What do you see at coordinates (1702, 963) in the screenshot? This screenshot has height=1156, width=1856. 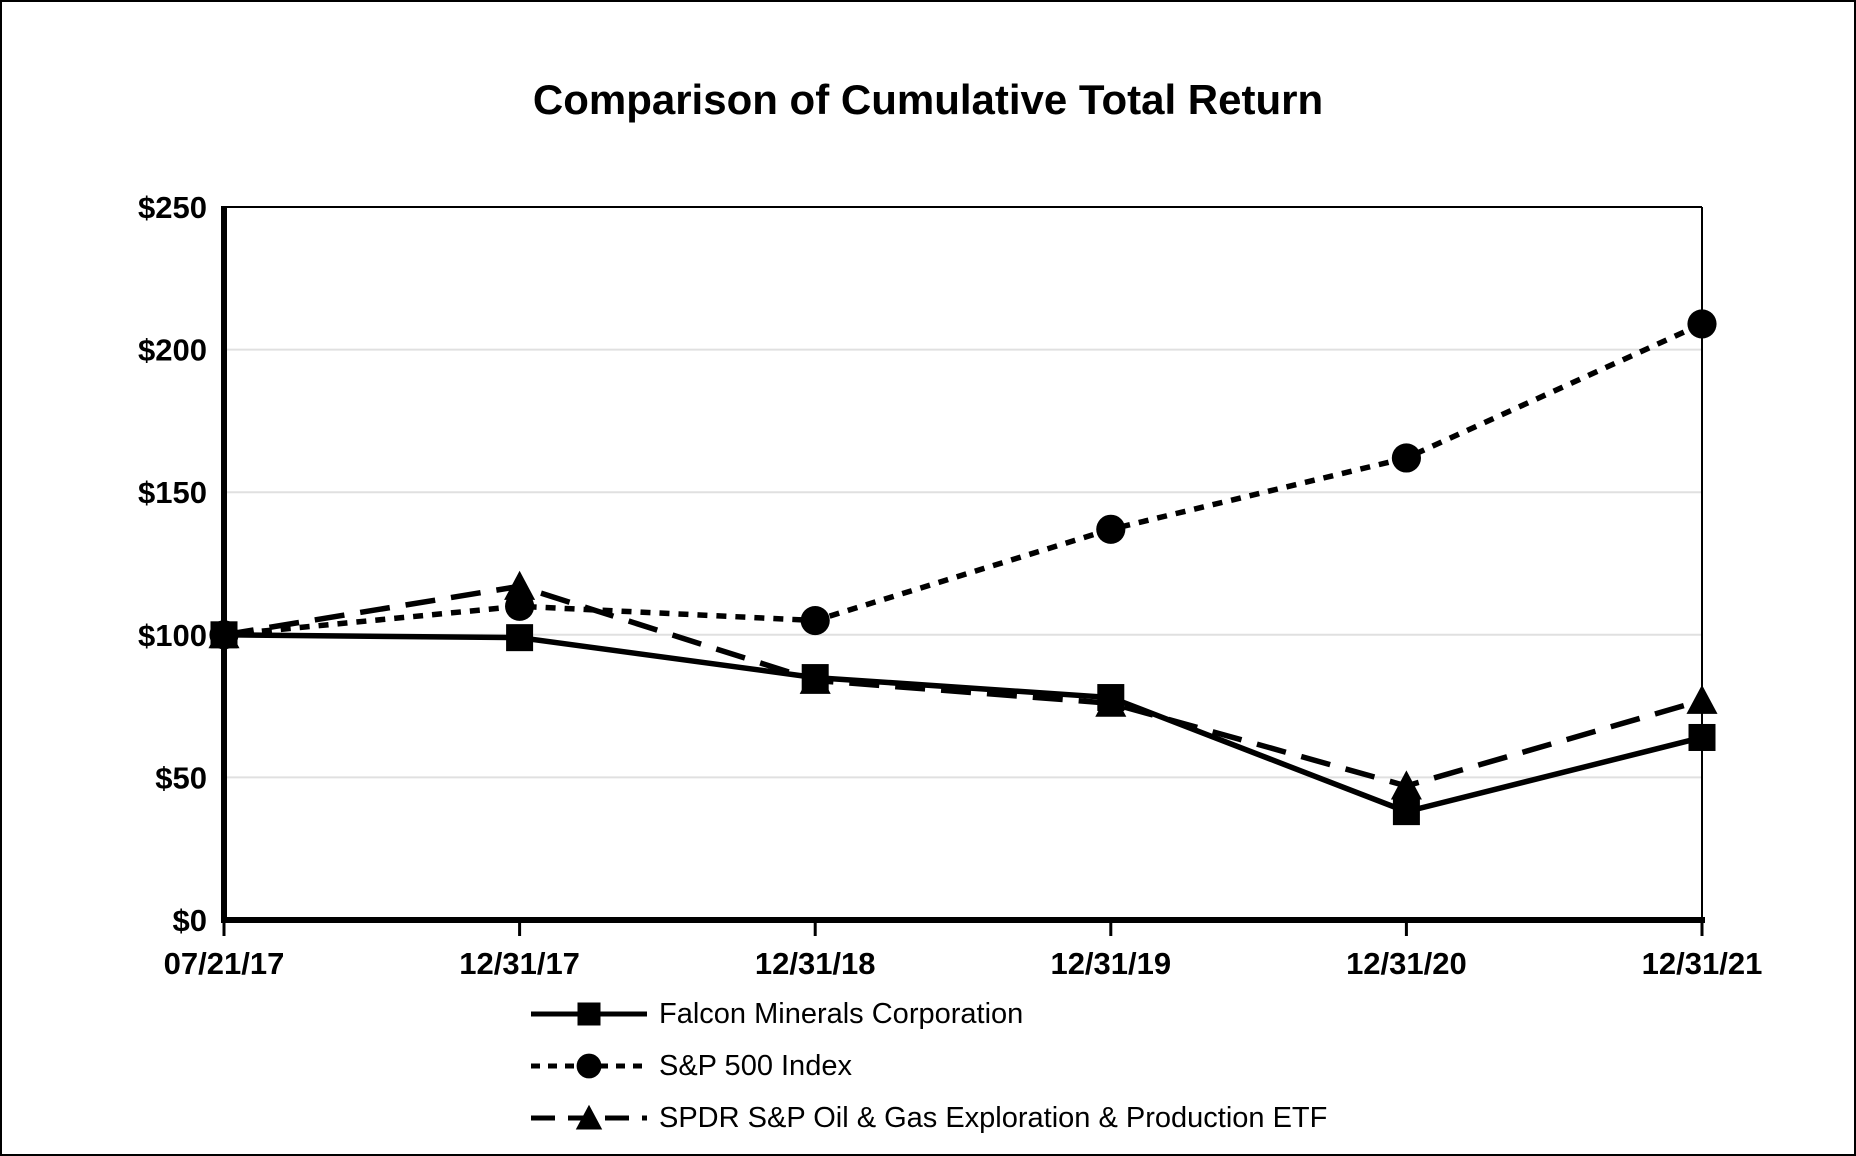 I see `x-tick-label: 12/31/21` at bounding box center [1702, 963].